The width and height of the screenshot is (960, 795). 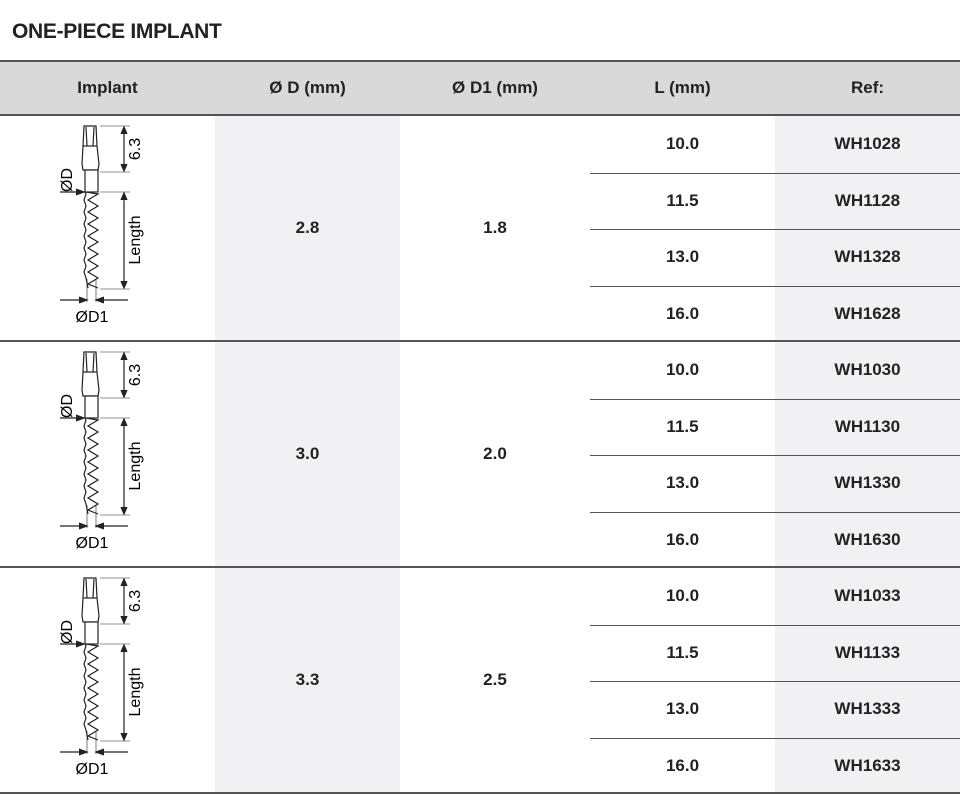 What do you see at coordinates (495, 227) in the screenshot?
I see `d1-value: 1.8` at bounding box center [495, 227].